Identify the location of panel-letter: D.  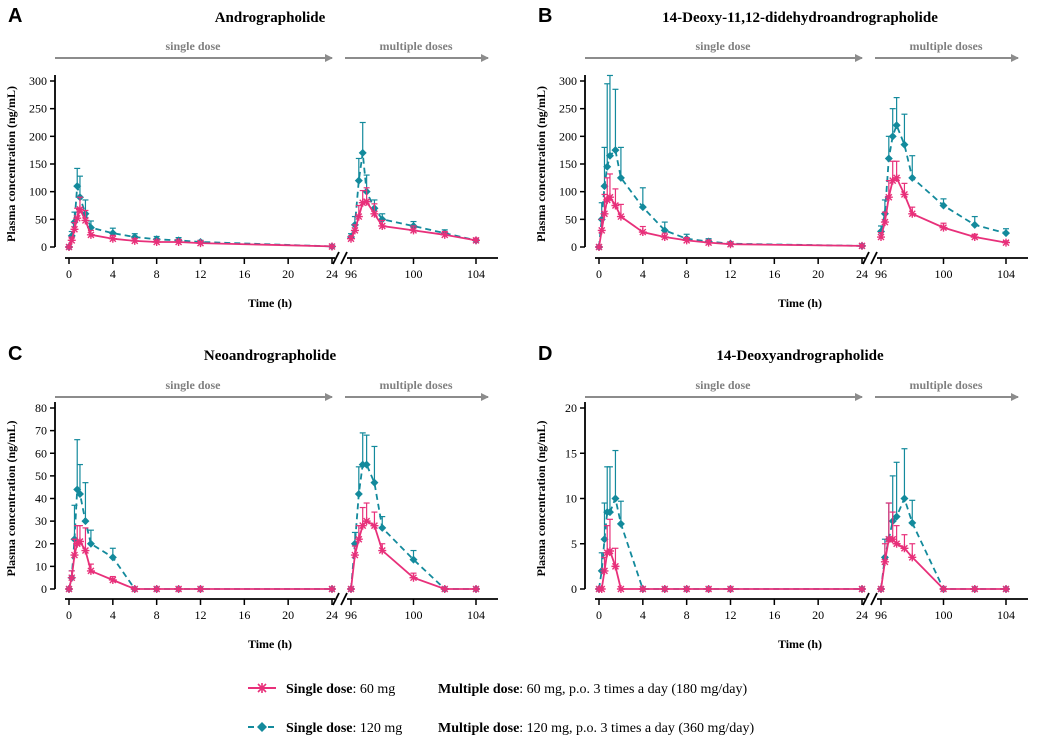
(545, 354).